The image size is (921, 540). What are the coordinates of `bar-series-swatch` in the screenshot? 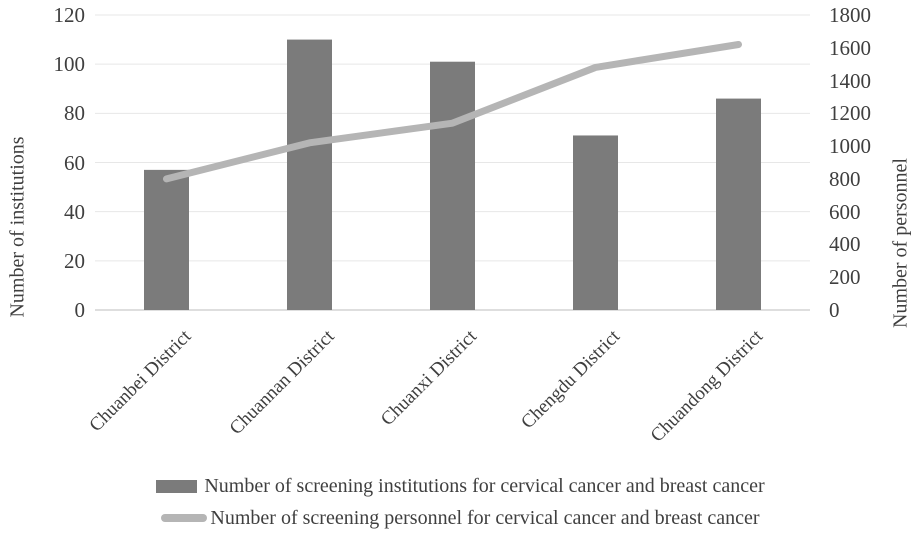 It's located at (177, 486).